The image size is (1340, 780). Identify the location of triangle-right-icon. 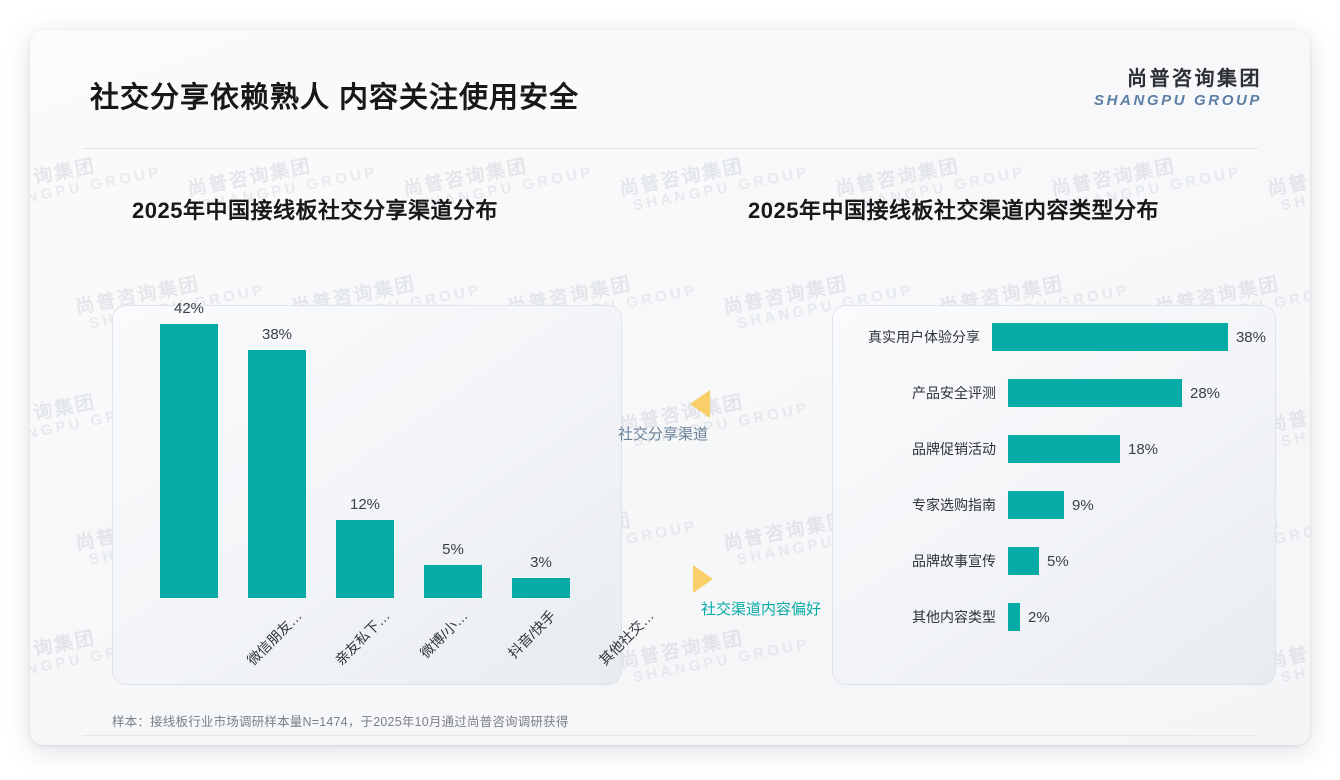
(703, 579).